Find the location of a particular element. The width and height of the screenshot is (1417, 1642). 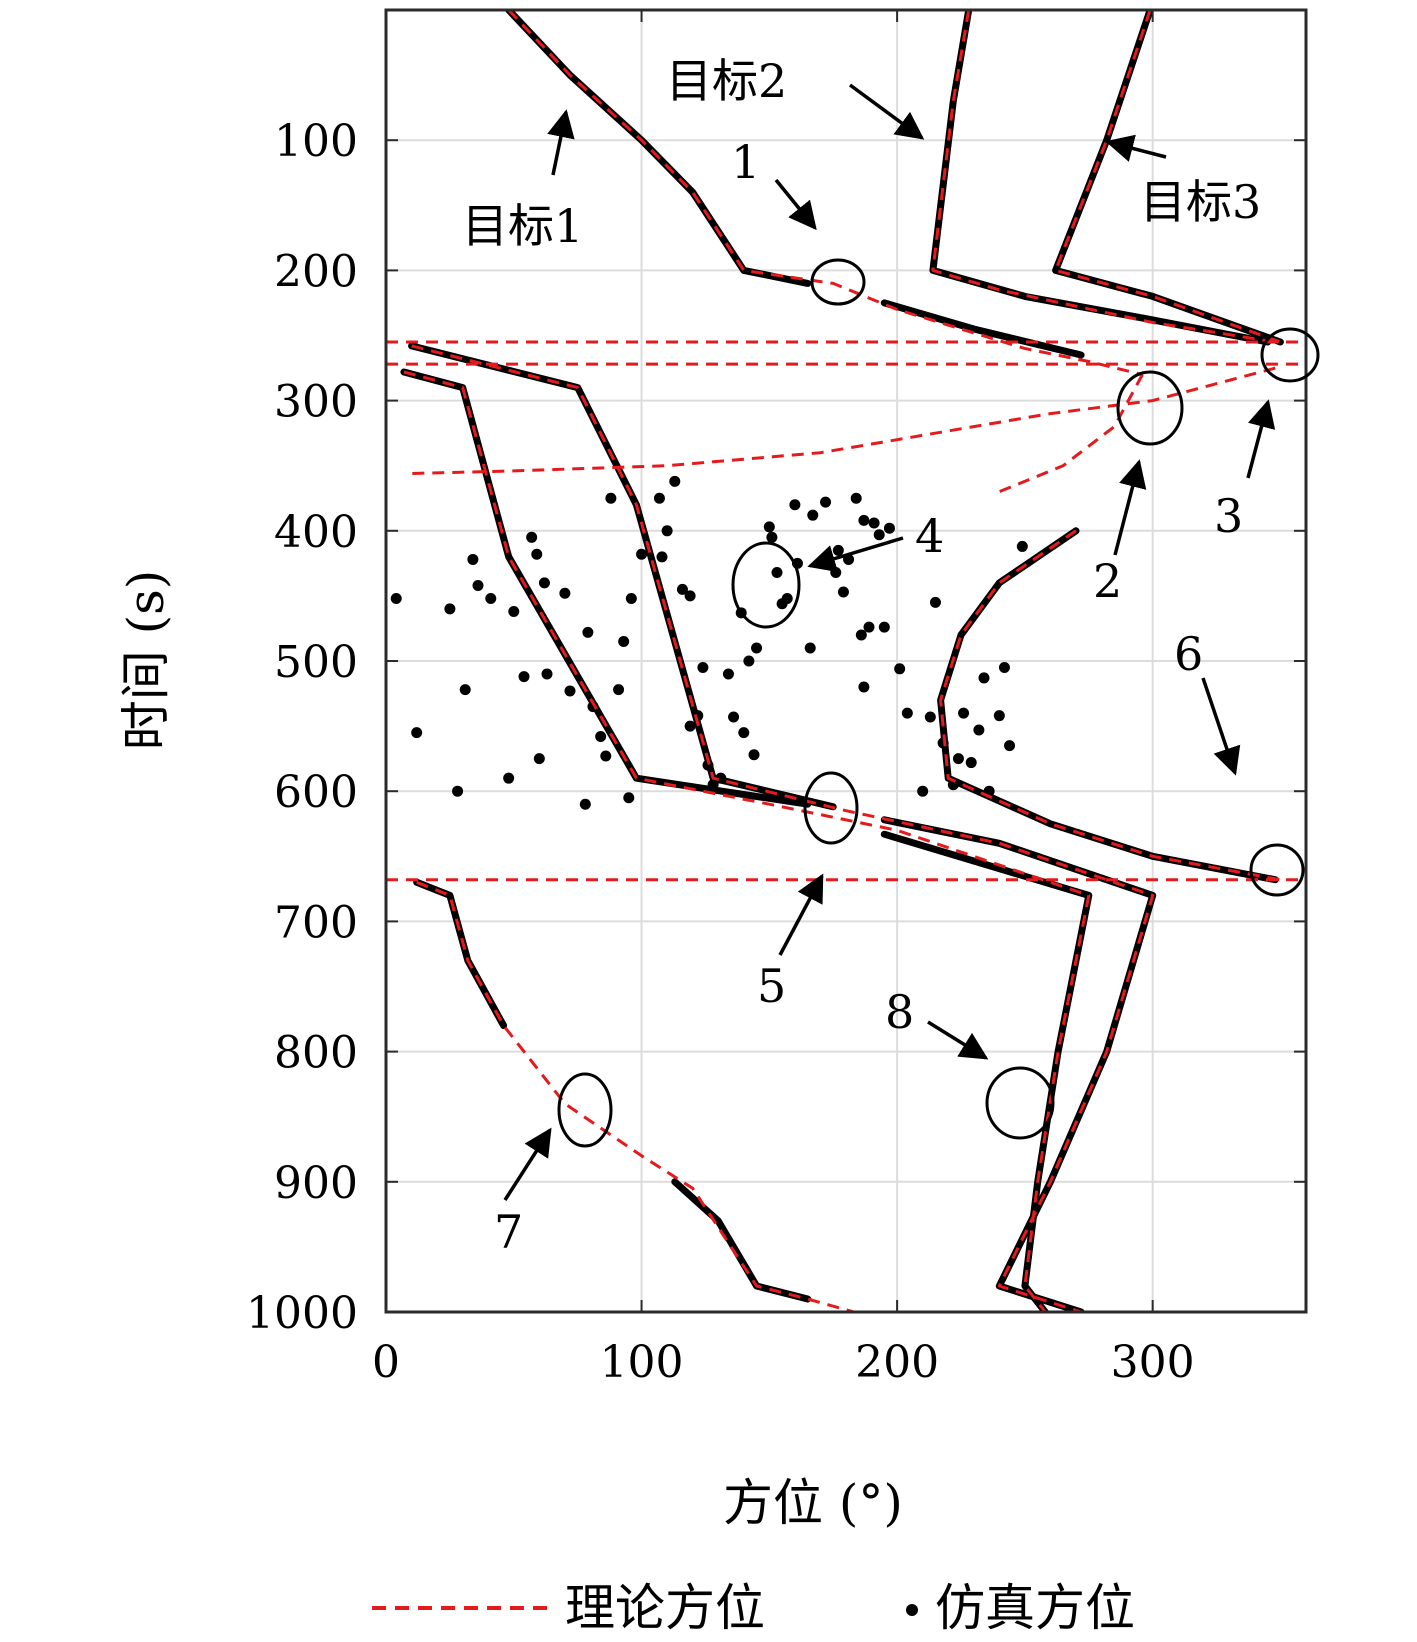

x-tick-label: 100 is located at coordinates (642, 1362).